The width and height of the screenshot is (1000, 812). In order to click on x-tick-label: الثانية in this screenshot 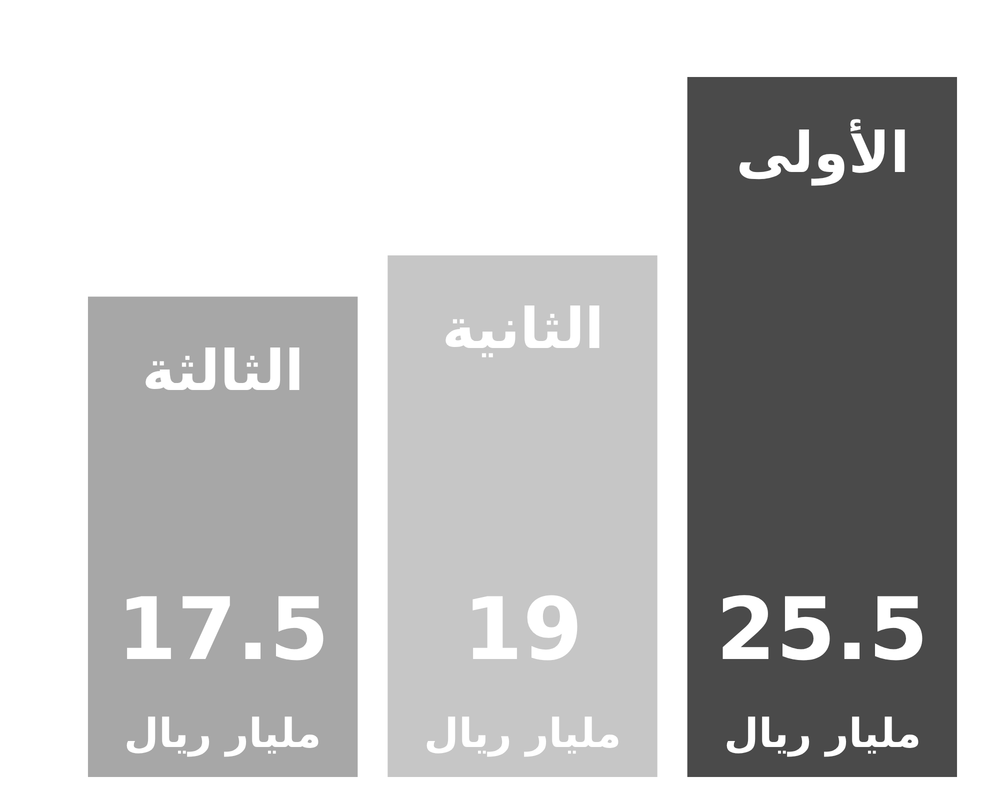, I will do `click(523, 329)`.